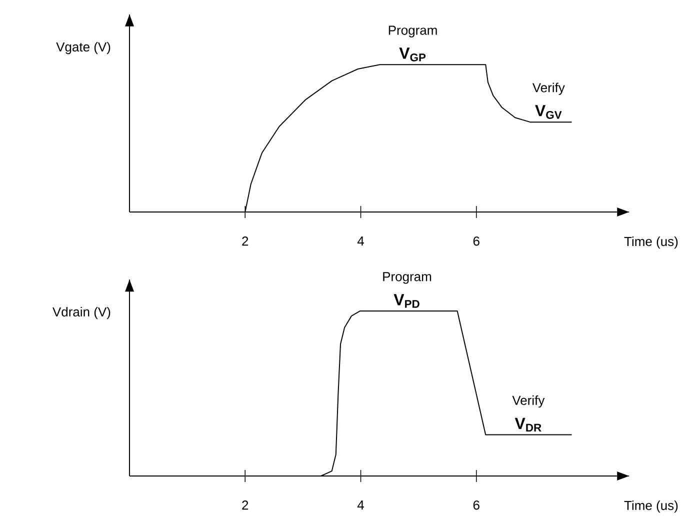 This screenshot has width=685, height=524. Describe the element at coordinates (412, 55) in the screenshot. I see `annotation: V$_{GP}$` at that location.